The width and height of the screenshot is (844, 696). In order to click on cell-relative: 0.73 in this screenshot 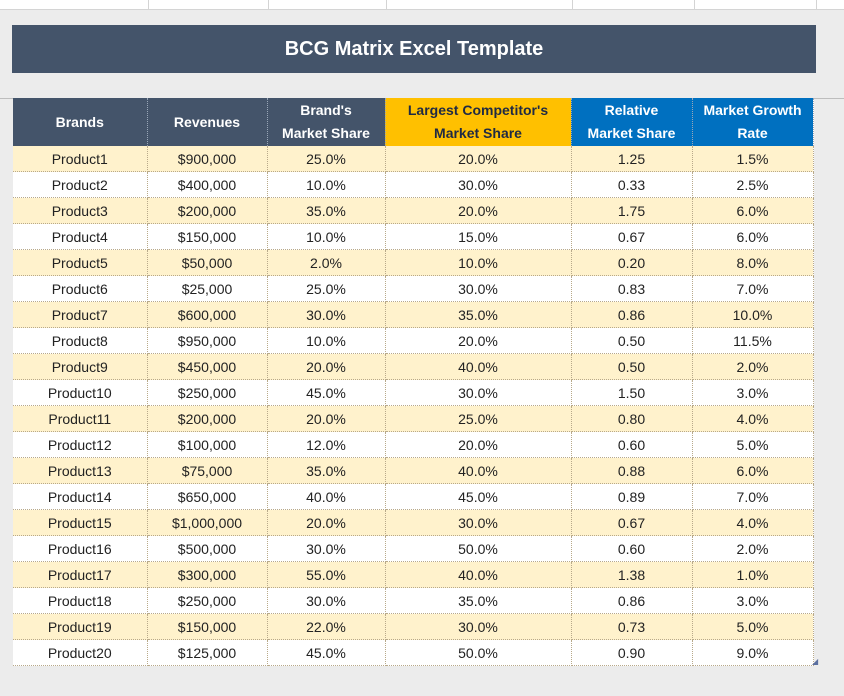, I will do `click(632, 626)`.